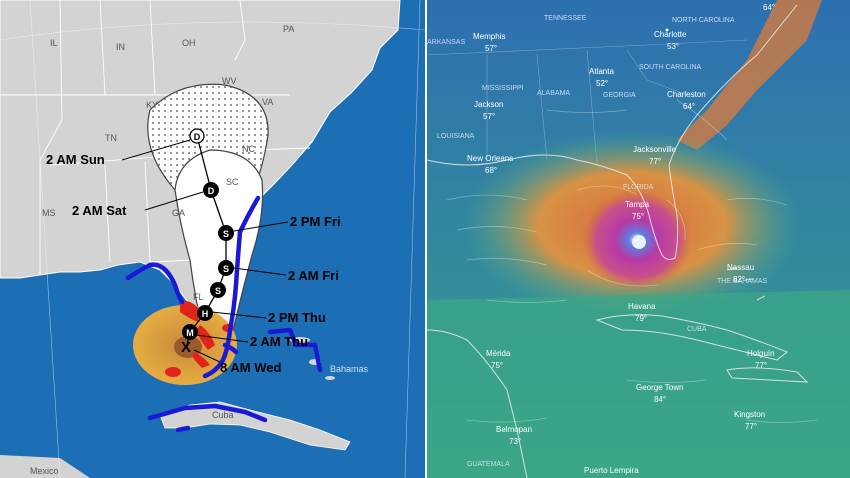  Describe the element at coordinates (446, 42) in the screenshot. I see `region-arkansas: ARKANSAS` at that location.